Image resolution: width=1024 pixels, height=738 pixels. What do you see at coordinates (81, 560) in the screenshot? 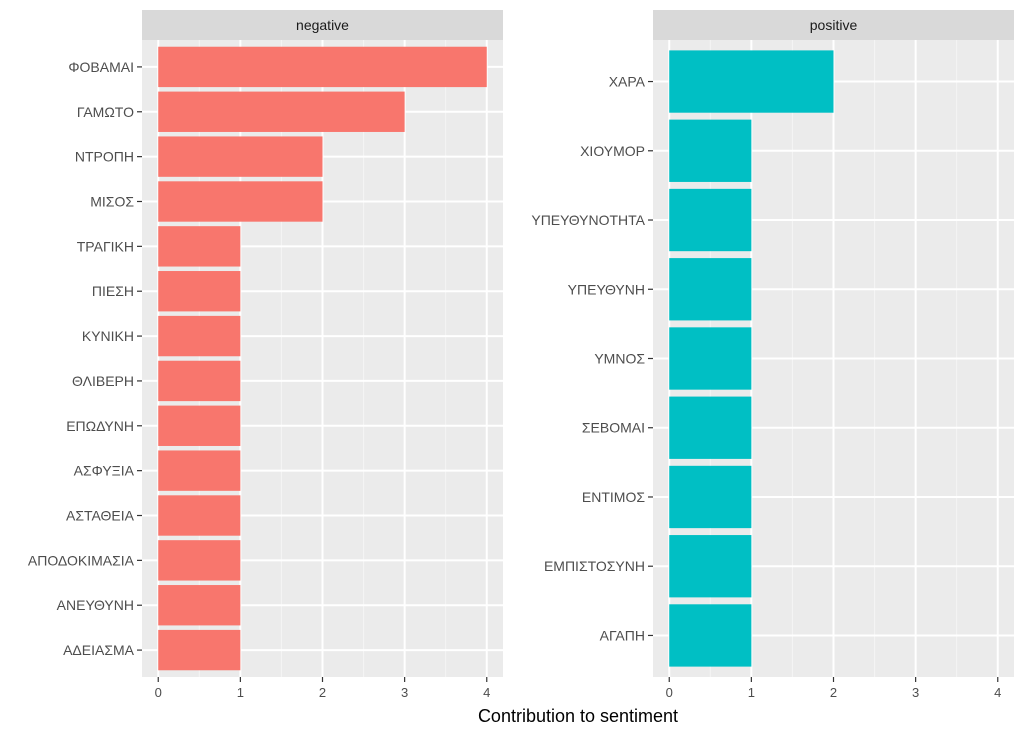
I see `y-tick-label: ΑΠΟΔΟΚΙΜΑΣΙΑ` at bounding box center [81, 560].